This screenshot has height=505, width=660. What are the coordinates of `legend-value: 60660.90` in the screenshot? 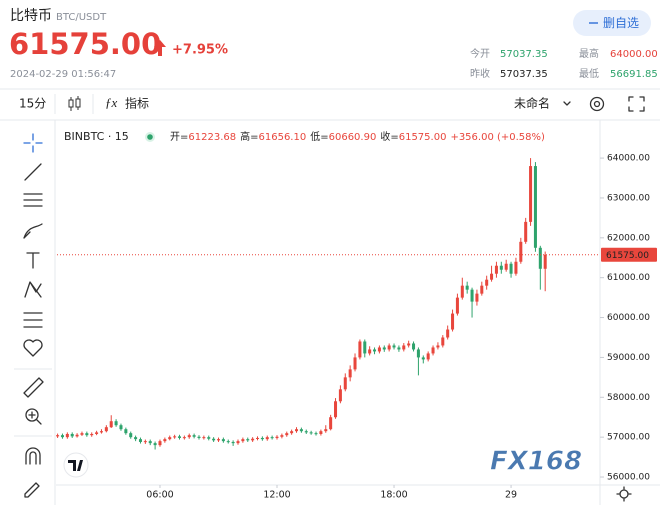 It's located at (353, 137).